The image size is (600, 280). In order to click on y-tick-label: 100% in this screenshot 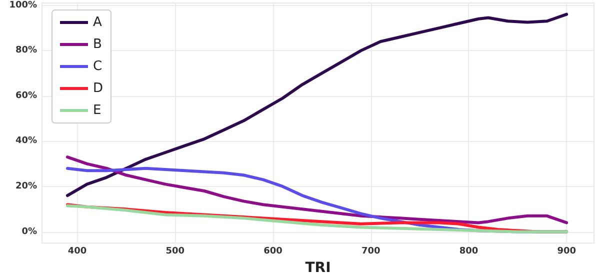, I will do `click(23, 5)`.